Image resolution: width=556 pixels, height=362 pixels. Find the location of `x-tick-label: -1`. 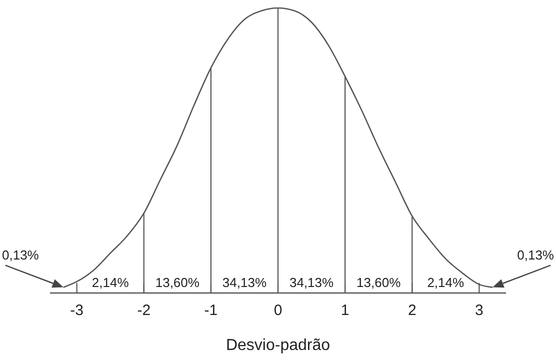

x-tick-label: -1 is located at coordinates (211, 310).